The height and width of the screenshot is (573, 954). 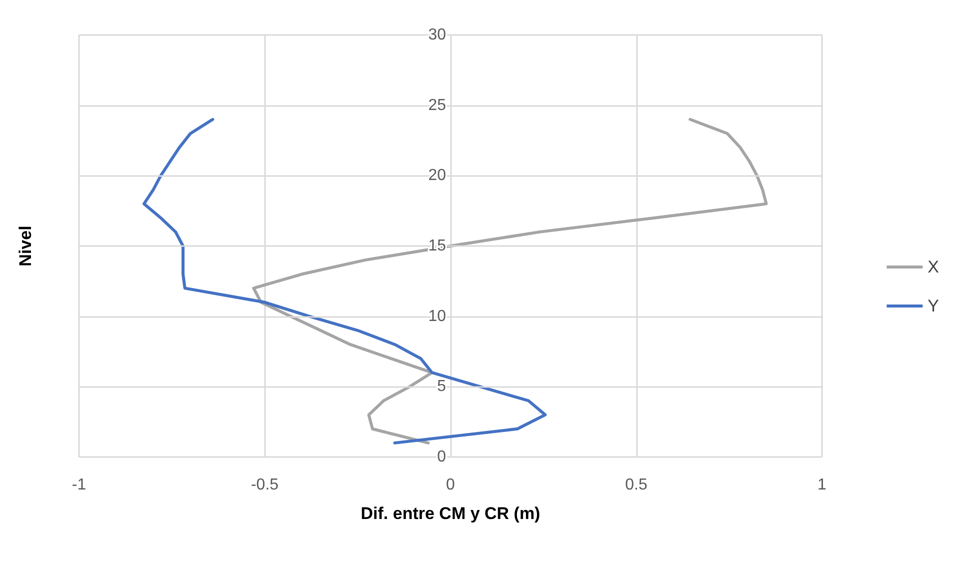 What do you see at coordinates (822, 485) in the screenshot?
I see `x-tick-label: 1` at bounding box center [822, 485].